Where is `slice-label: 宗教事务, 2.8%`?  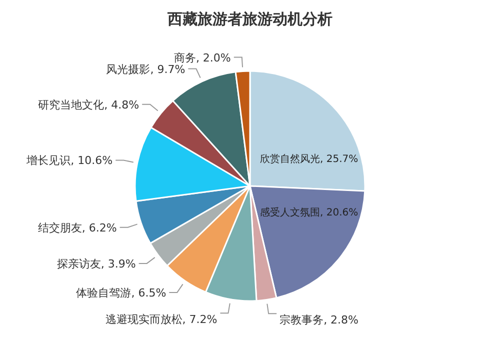
slice-label: 宗教事务, 2.8% is located at coordinates (319, 320).